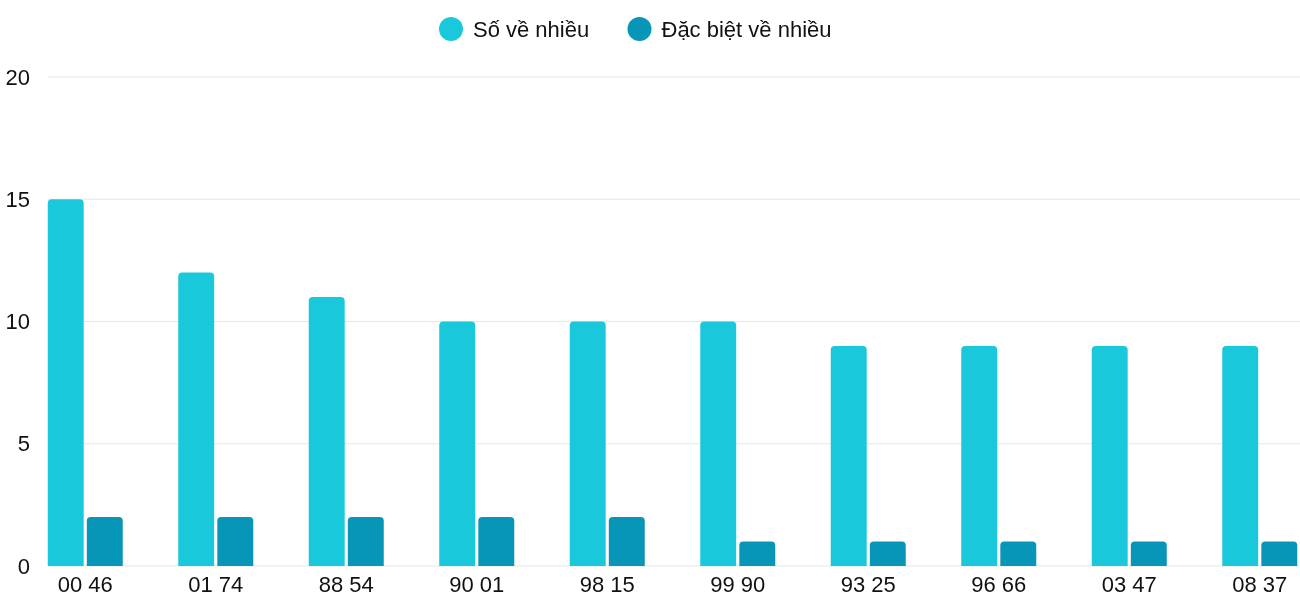 This screenshot has height=600, width=1300. What do you see at coordinates (531, 29) in the screenshot?
I see `legend-label: Số về nhiều` at bounding box center [531, 29].